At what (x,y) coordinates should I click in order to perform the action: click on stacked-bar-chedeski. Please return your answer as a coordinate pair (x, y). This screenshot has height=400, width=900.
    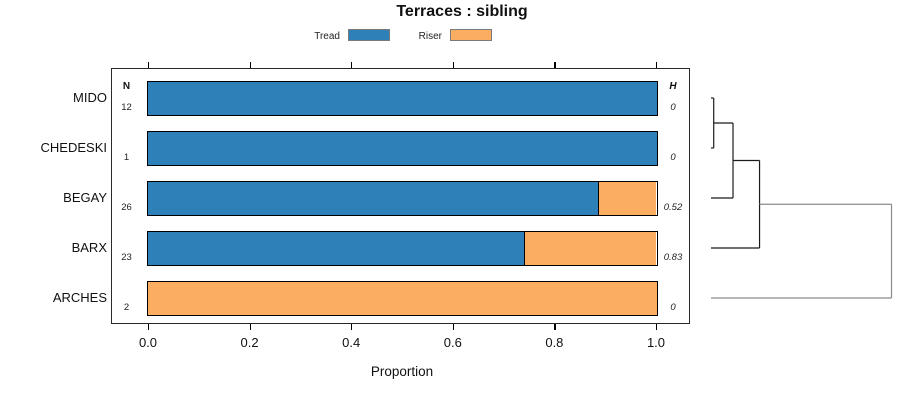
    Looking at the image, I should click on (402, 148).